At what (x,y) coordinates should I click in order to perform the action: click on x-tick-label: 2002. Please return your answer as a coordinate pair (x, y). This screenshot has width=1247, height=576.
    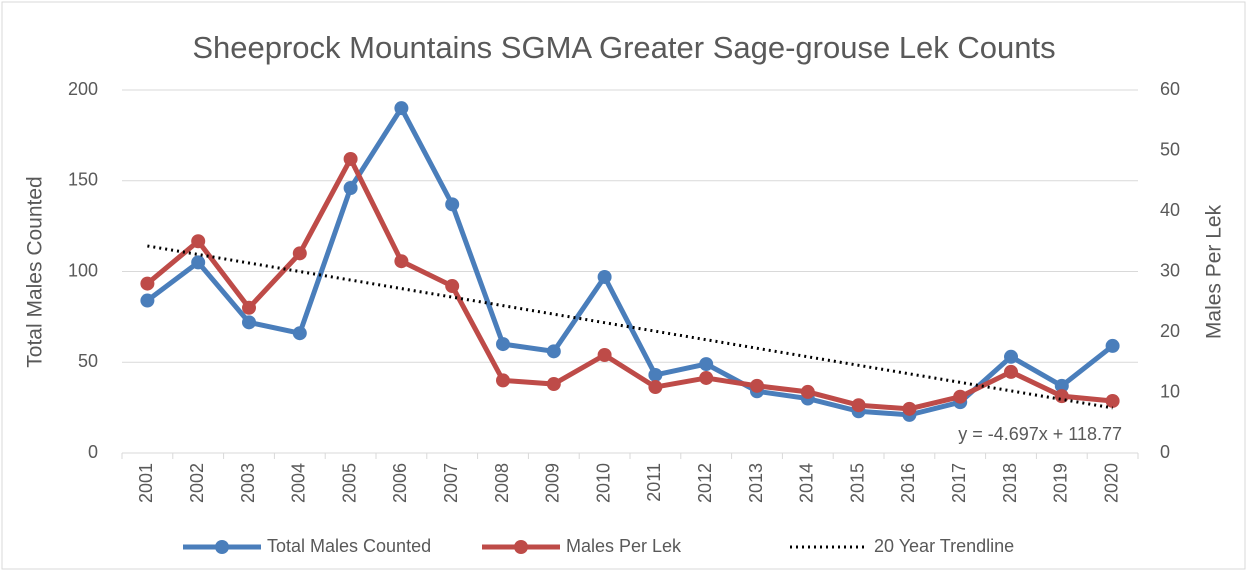
    Looking at the image, I should click on (197, 483).